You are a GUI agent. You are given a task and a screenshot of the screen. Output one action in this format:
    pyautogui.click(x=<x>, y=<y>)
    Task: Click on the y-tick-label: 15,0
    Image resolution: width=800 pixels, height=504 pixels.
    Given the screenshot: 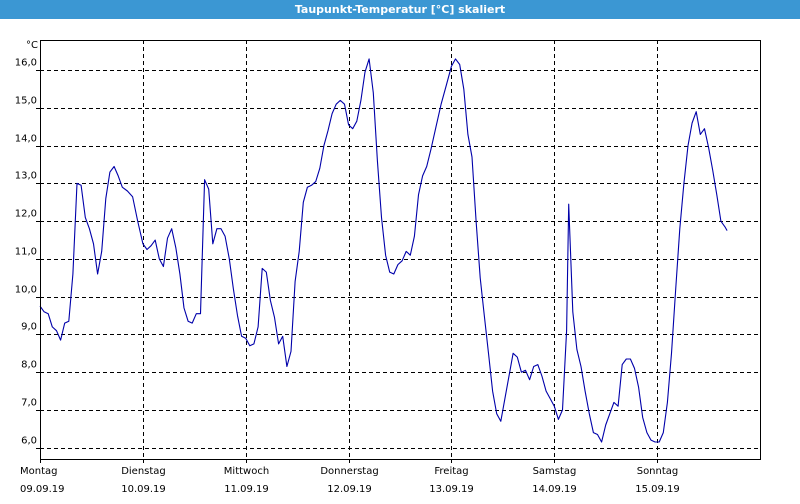 What is the action you would take?
    pyautogui.click(x=26, y=101)
    